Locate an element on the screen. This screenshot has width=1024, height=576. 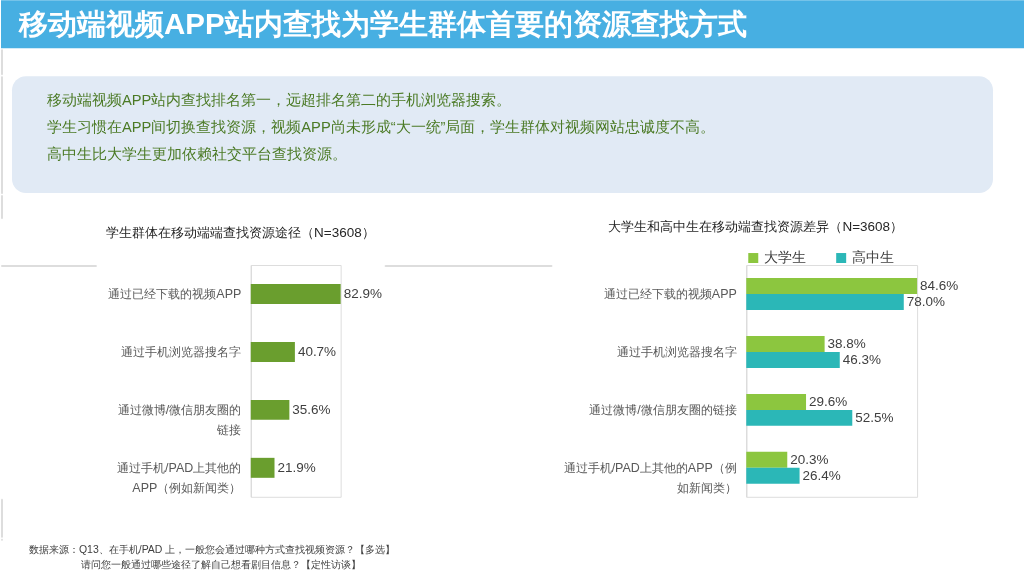
chart-title: 大学生和高中生在移动端查找资源差异（N=3608） is located at coordinates (756, 226).